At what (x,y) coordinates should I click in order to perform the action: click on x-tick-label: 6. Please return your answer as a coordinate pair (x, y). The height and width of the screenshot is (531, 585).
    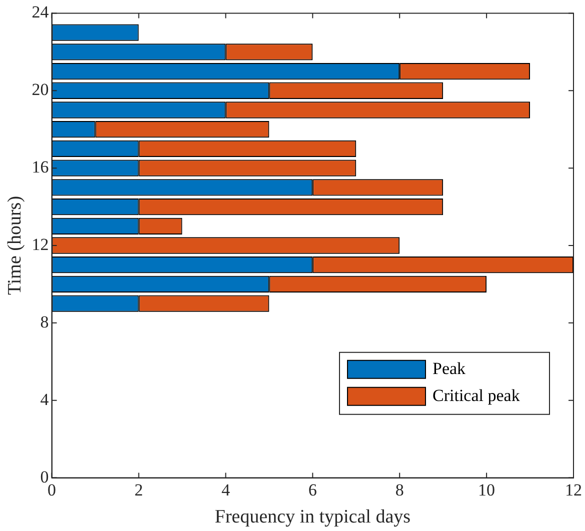
    Looking at the image, I should click on (312, 490).